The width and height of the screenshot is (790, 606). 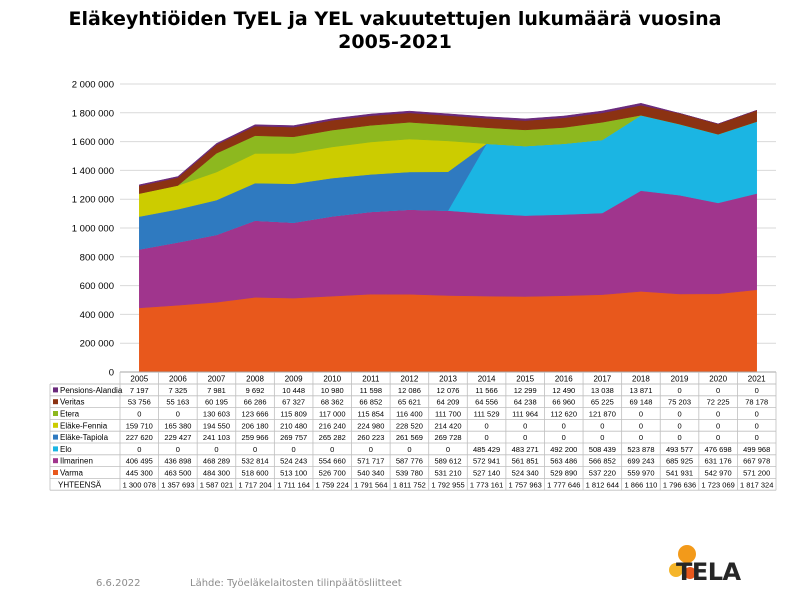 What do you see at coordinates (177, 425) in the screenshot?
I see `data-label: 165 380` at bounding box center [177, 425].